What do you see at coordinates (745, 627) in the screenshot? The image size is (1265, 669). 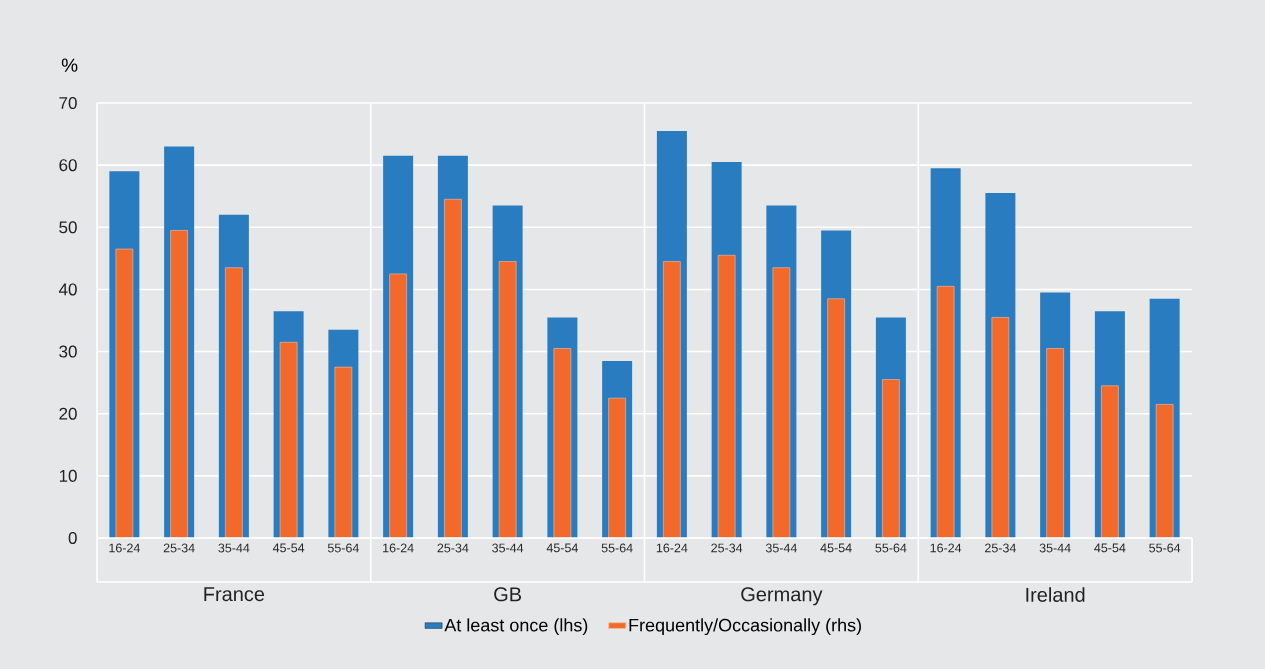 I see `legend-label: Frequently/Occasionally (rhs)` at bounding box center [745, 627].